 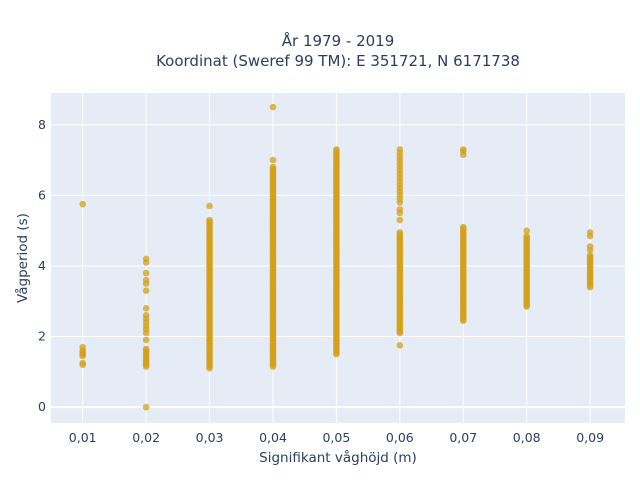 I want to click on y-tick-label: 4, so click(x=42, y=265).